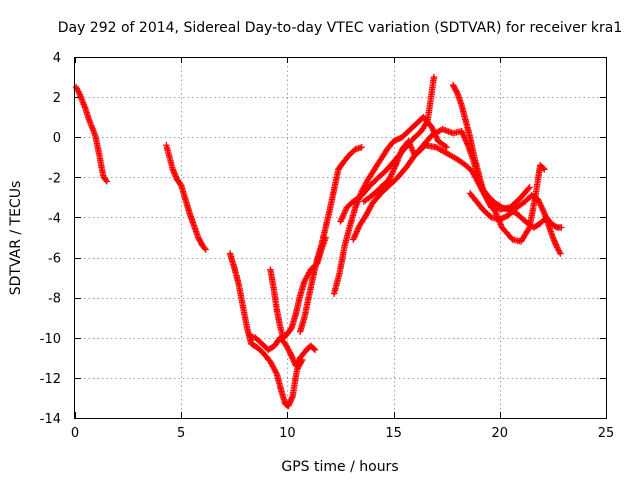 The height and width of the screenshot is (480, 640). What do you see at coordinates (50, 379) in the screenshot?
I see `y-tick-label: -12` at bounding box center [50, 379].